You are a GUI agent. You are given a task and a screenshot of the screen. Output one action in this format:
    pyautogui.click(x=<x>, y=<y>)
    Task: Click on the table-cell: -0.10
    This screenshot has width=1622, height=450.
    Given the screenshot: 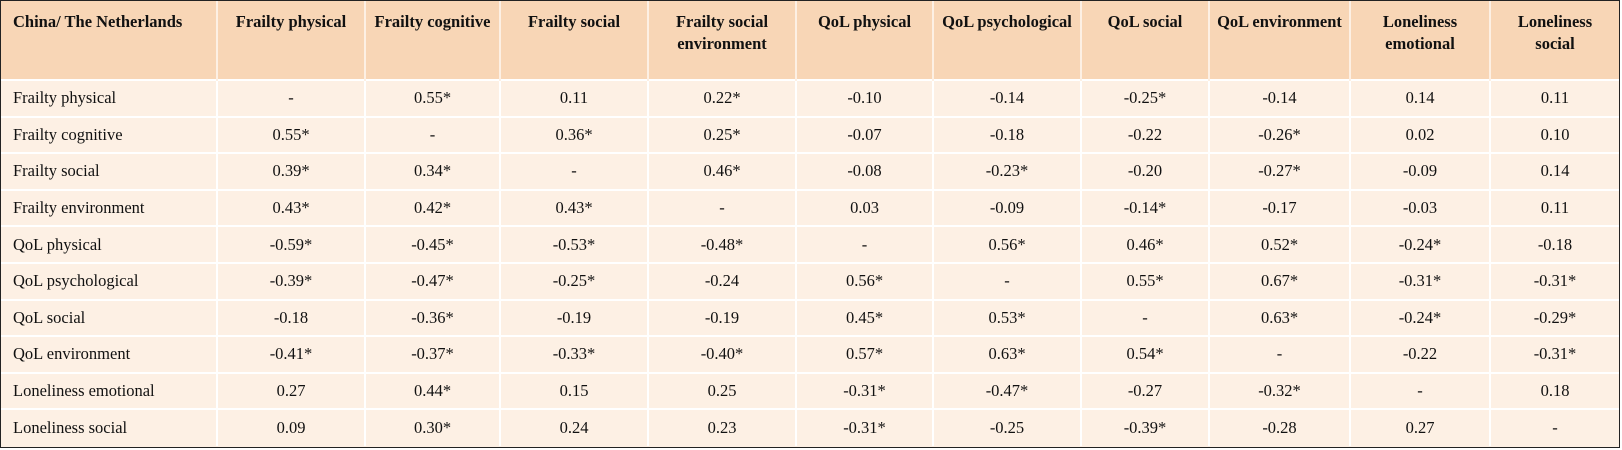 What is the action you would take?
    pyautogui.click(x=865, y=98)
    